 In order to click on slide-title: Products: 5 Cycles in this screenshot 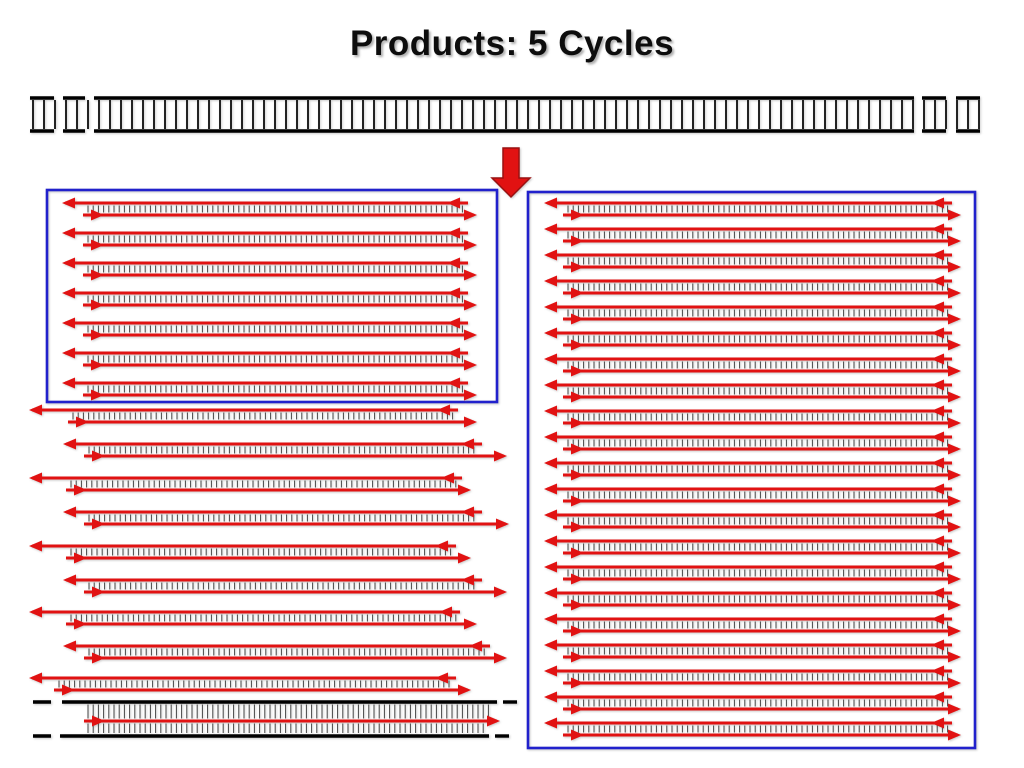, I will do `click(512, 43)`.